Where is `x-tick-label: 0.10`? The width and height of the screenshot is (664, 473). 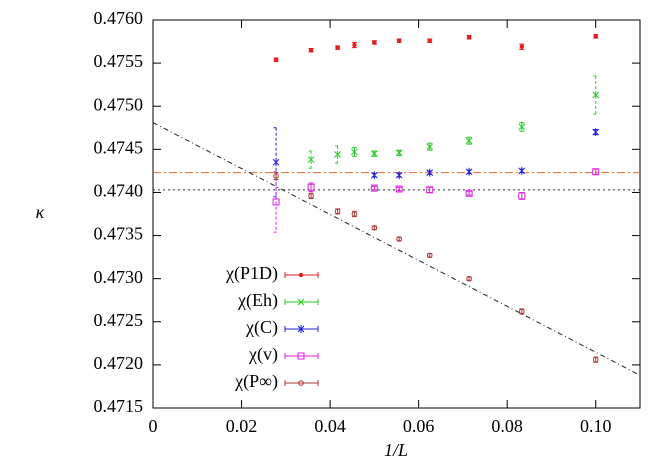
x-tick-label: 0.10 is located at coordinates (596, 426).